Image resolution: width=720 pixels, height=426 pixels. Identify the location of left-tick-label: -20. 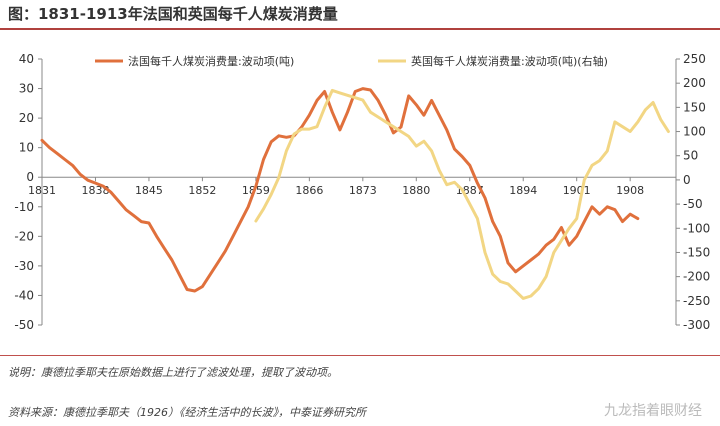
(24, 236).